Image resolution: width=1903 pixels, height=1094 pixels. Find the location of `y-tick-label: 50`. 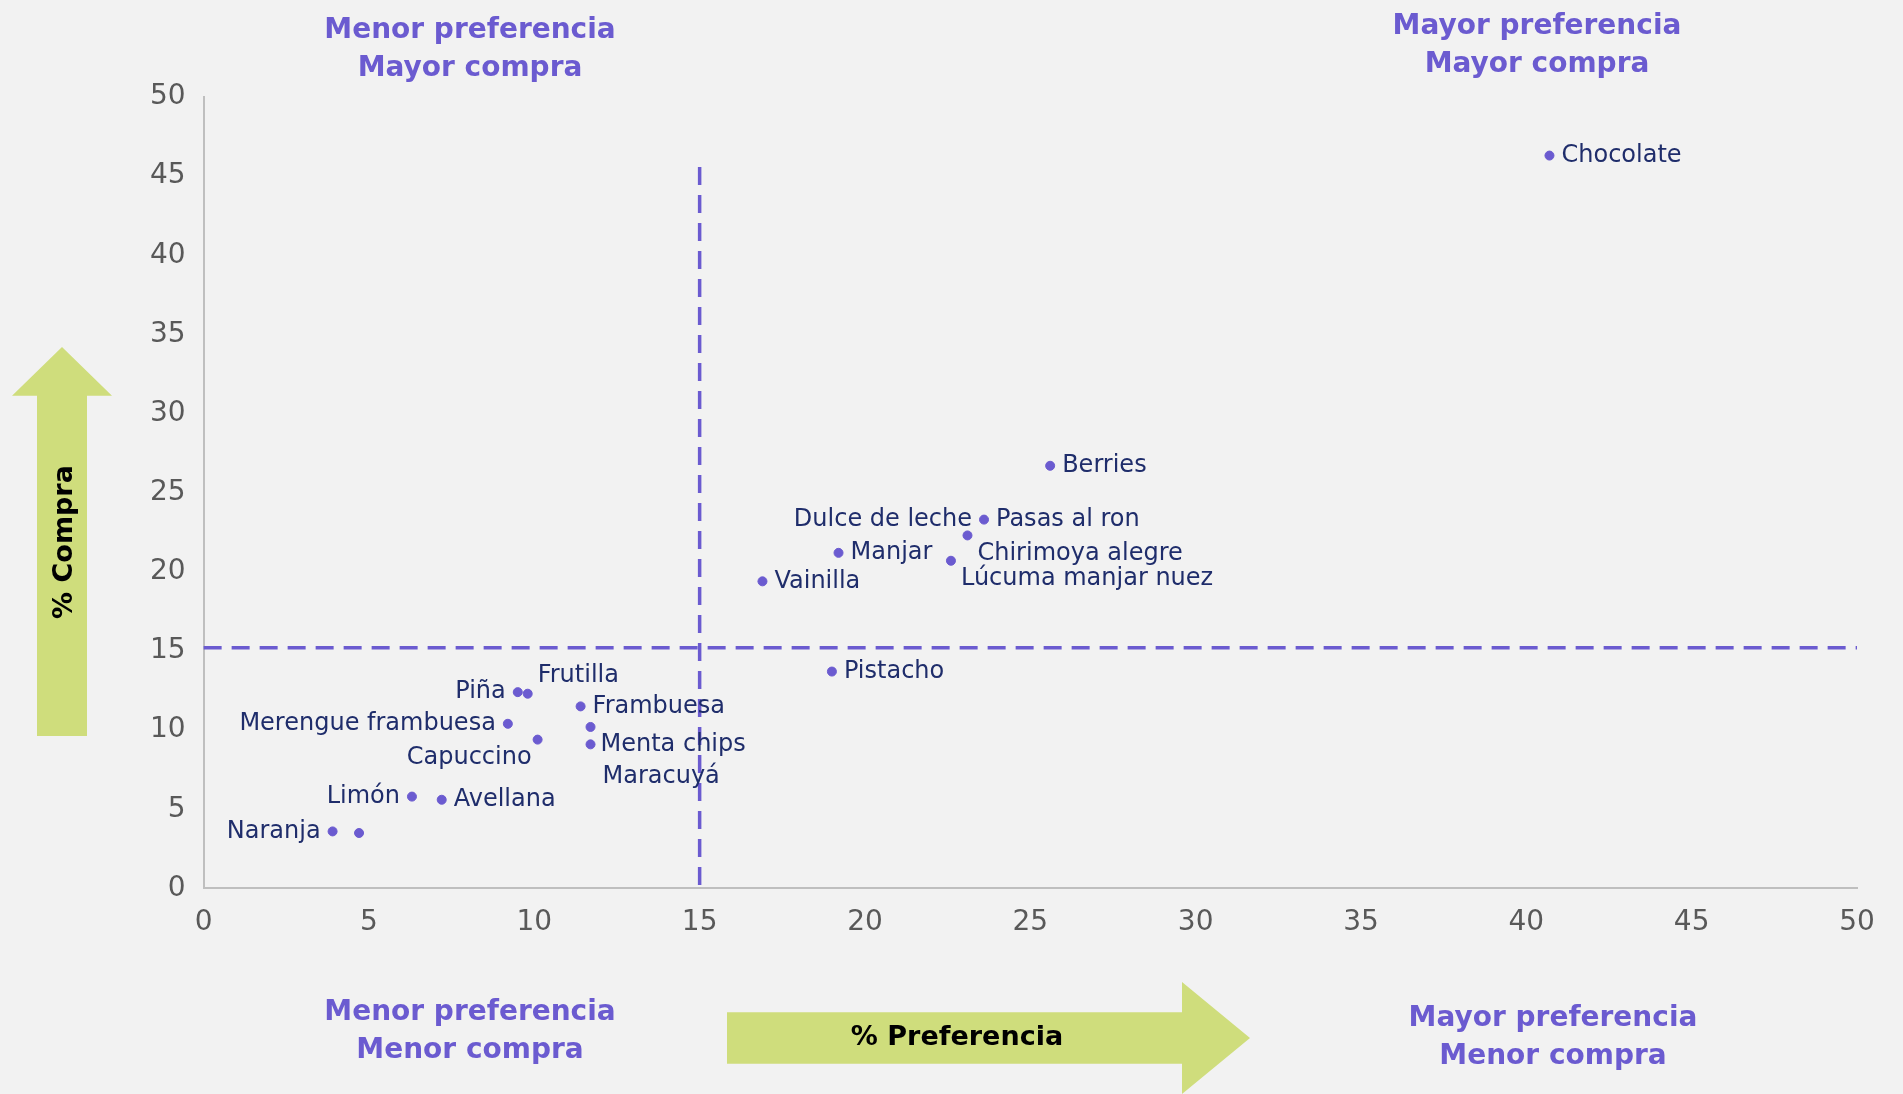

y-tick-label: 50 is located at coordinates (167, 95).